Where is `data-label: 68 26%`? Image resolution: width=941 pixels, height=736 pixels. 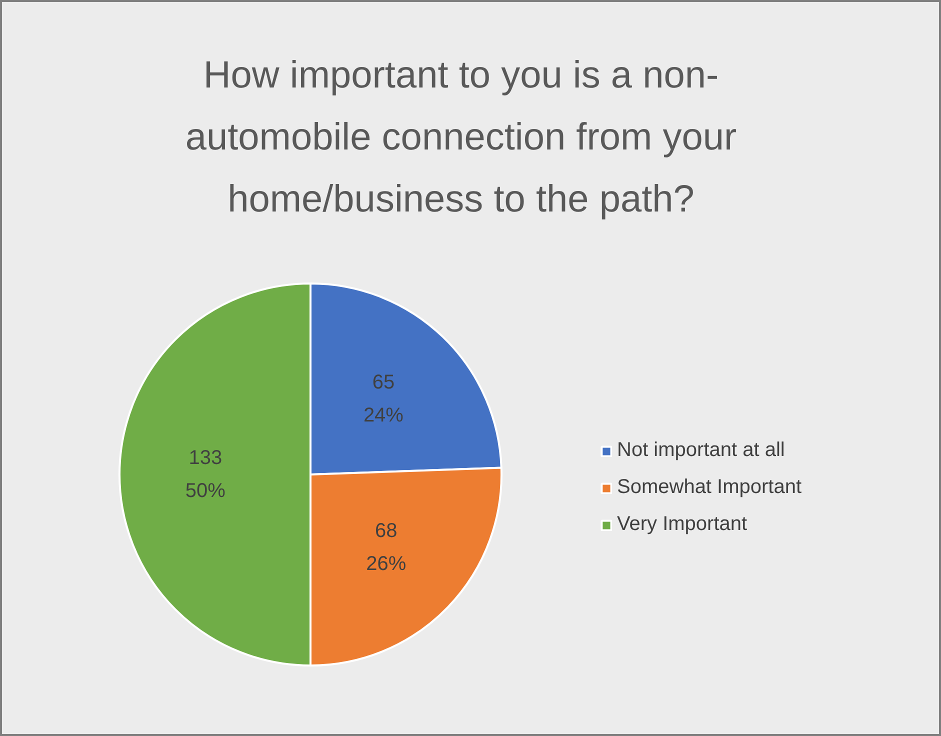
data-label: 68 26% is located at coordinates (386, 547).